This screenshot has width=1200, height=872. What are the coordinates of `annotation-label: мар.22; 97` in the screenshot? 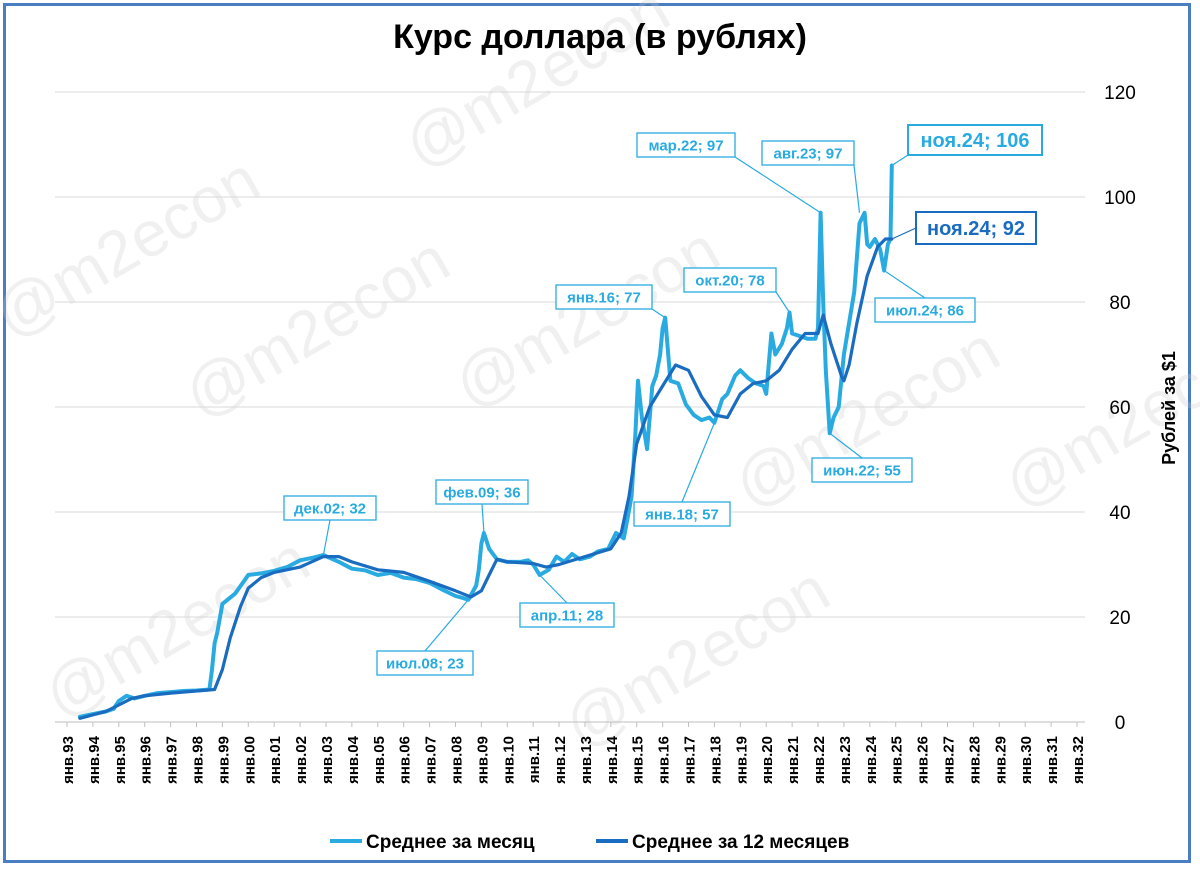 It's located at (685, 145).